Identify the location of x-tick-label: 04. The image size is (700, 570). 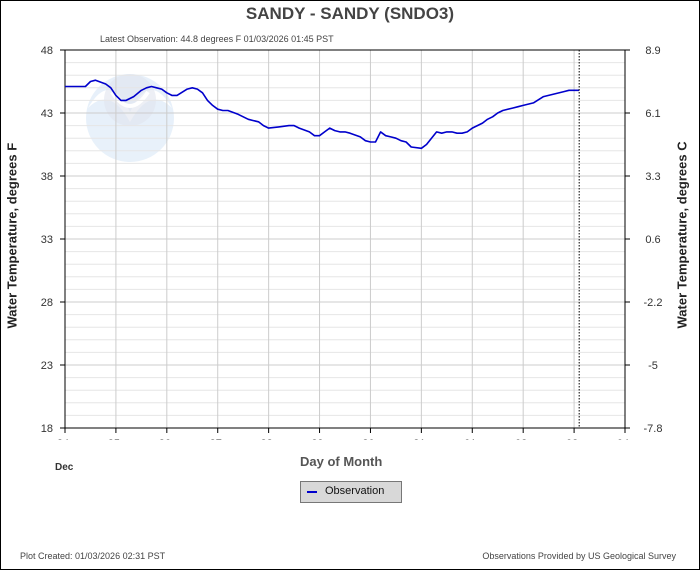
(623, 439).